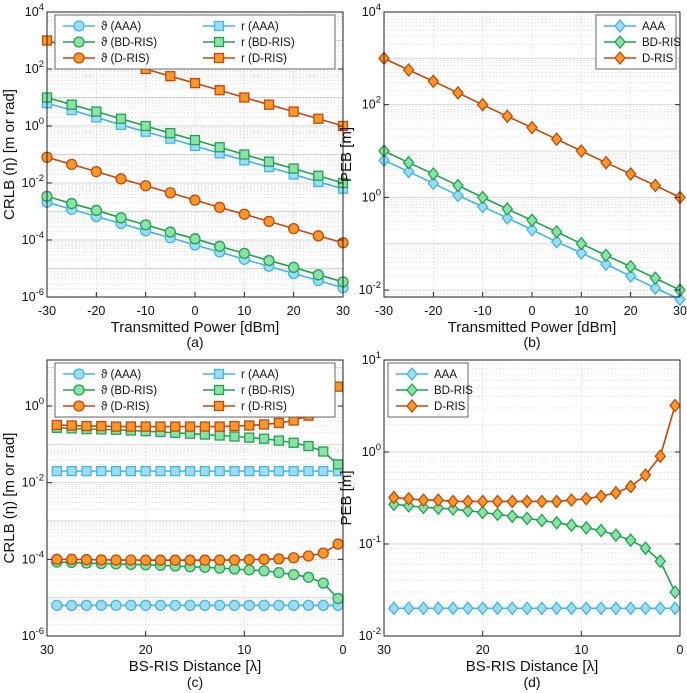  Describe the element at coordinates (241, 374) in the screenshot. I see `legend-item: r (AAA)` at that location.